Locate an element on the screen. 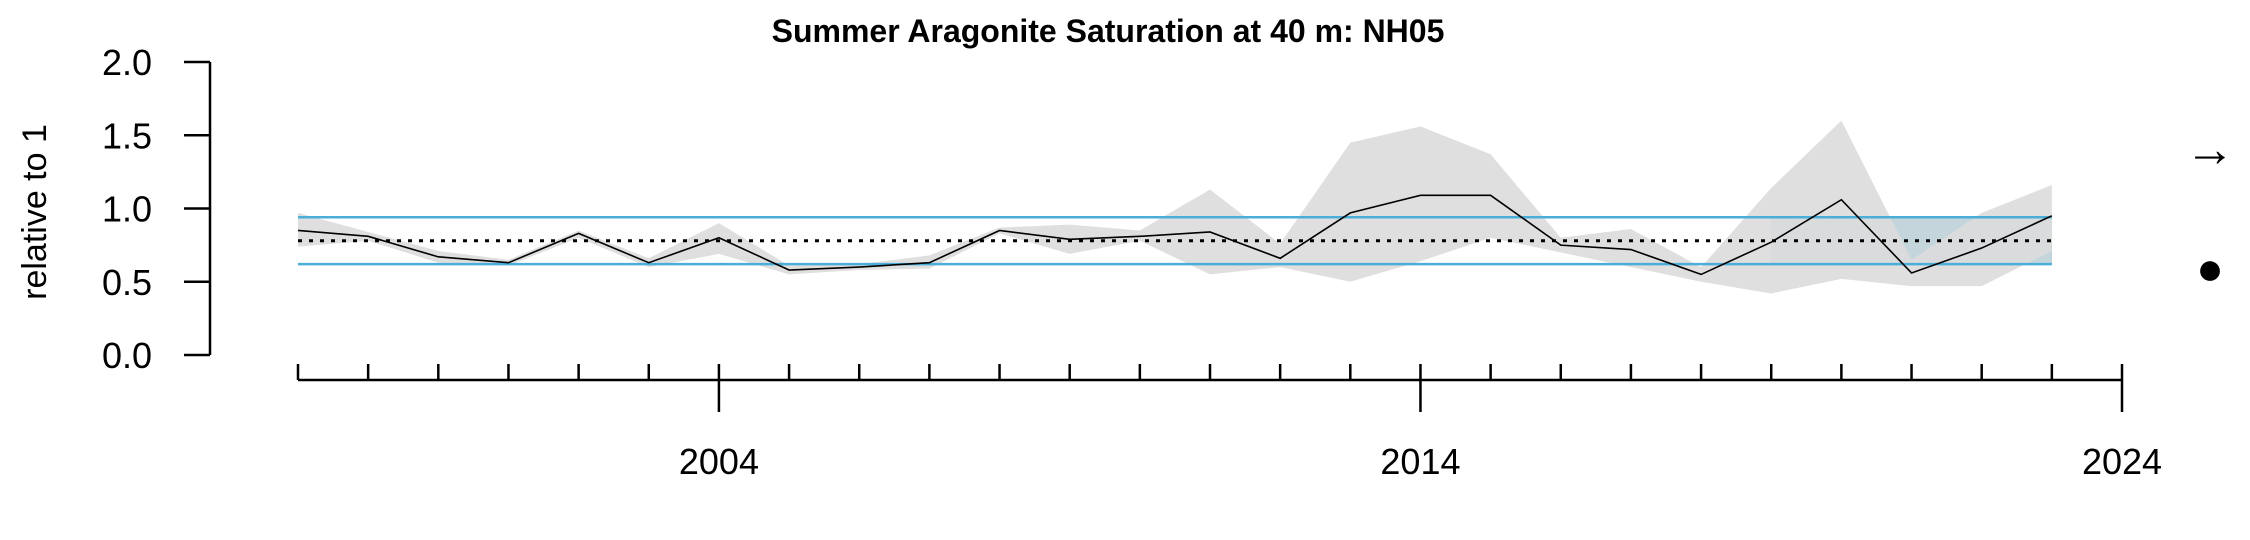 This screenshot has height=540, width=2250. y-axis-label: relative to 1 is located at coordinates (35, 212).